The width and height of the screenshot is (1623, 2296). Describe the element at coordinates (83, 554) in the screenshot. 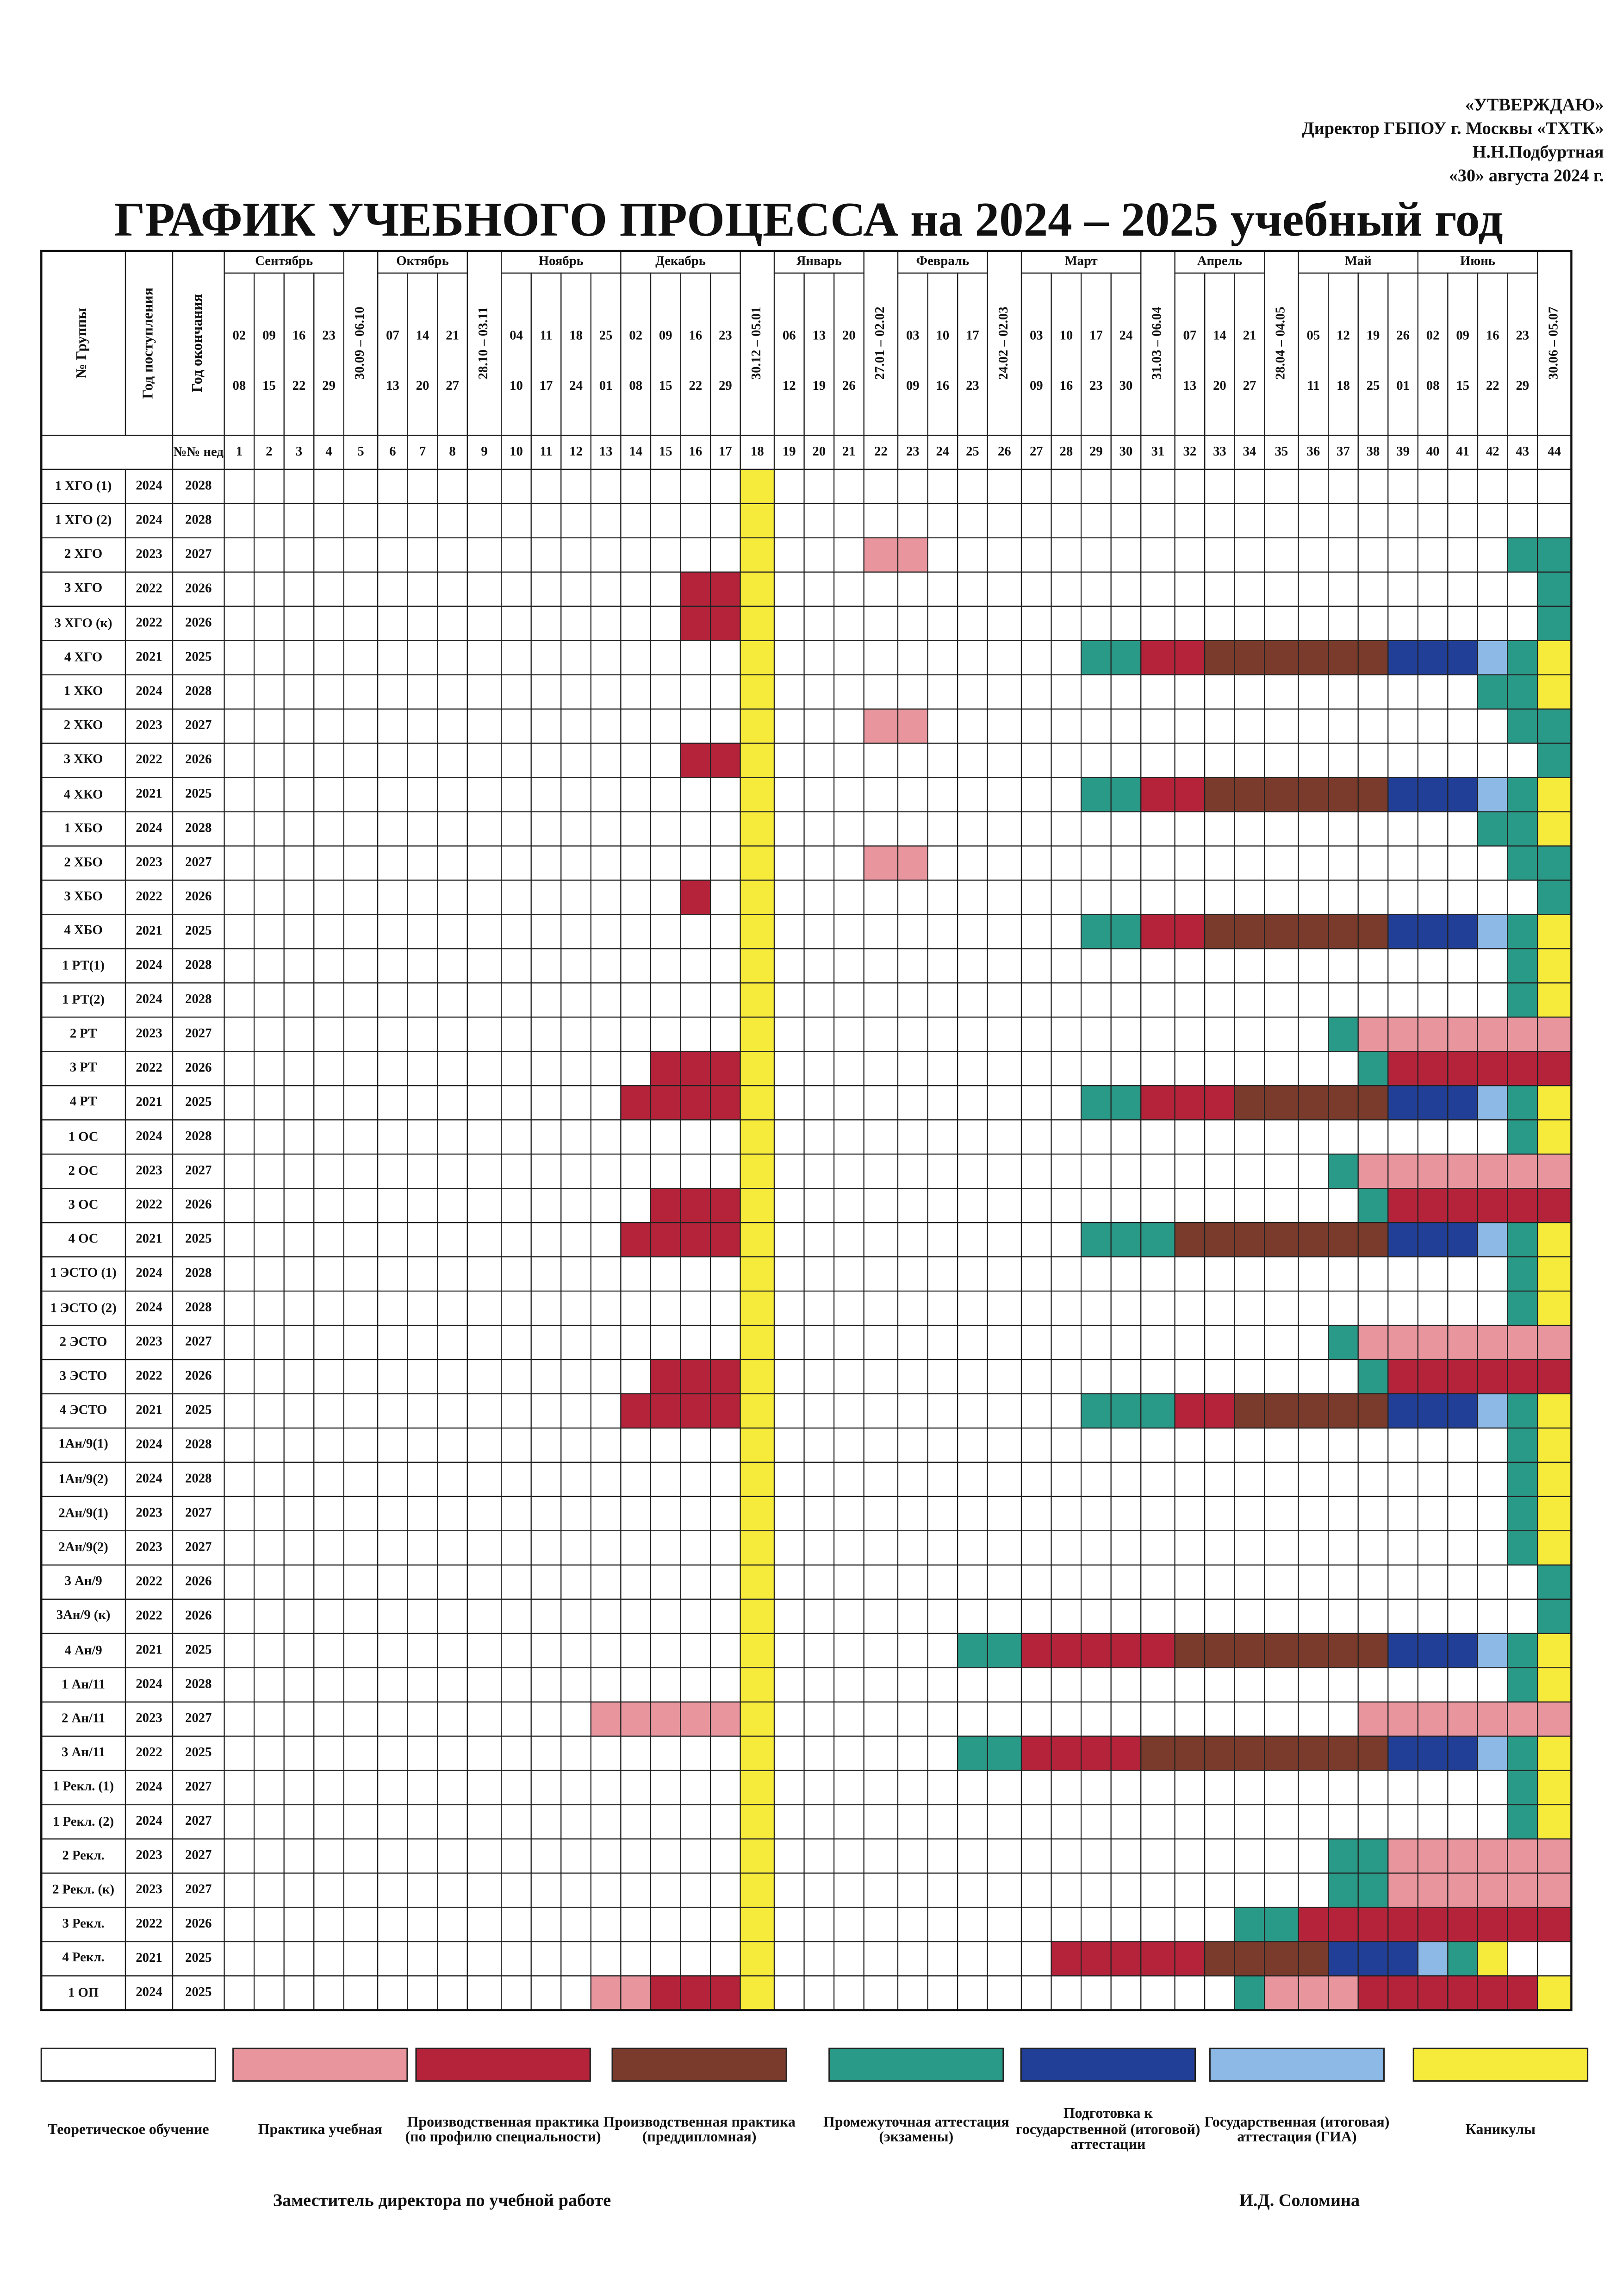

I see `group-name-box: 2 ХГО` at that location.